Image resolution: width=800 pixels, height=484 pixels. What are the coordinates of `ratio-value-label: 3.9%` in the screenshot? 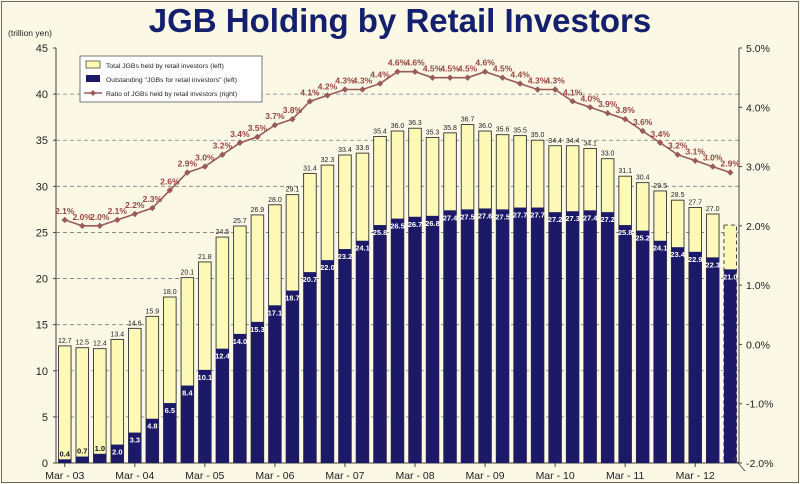 It's located at (608, 104).